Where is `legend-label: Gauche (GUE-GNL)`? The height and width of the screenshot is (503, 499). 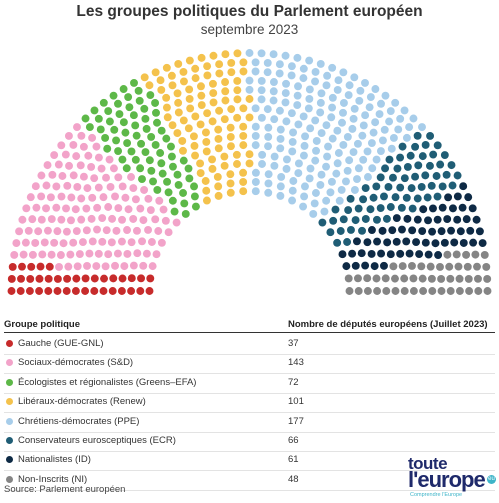
legend-label: Gauche (GUE-GNL) is located at coordinates (61, 343).